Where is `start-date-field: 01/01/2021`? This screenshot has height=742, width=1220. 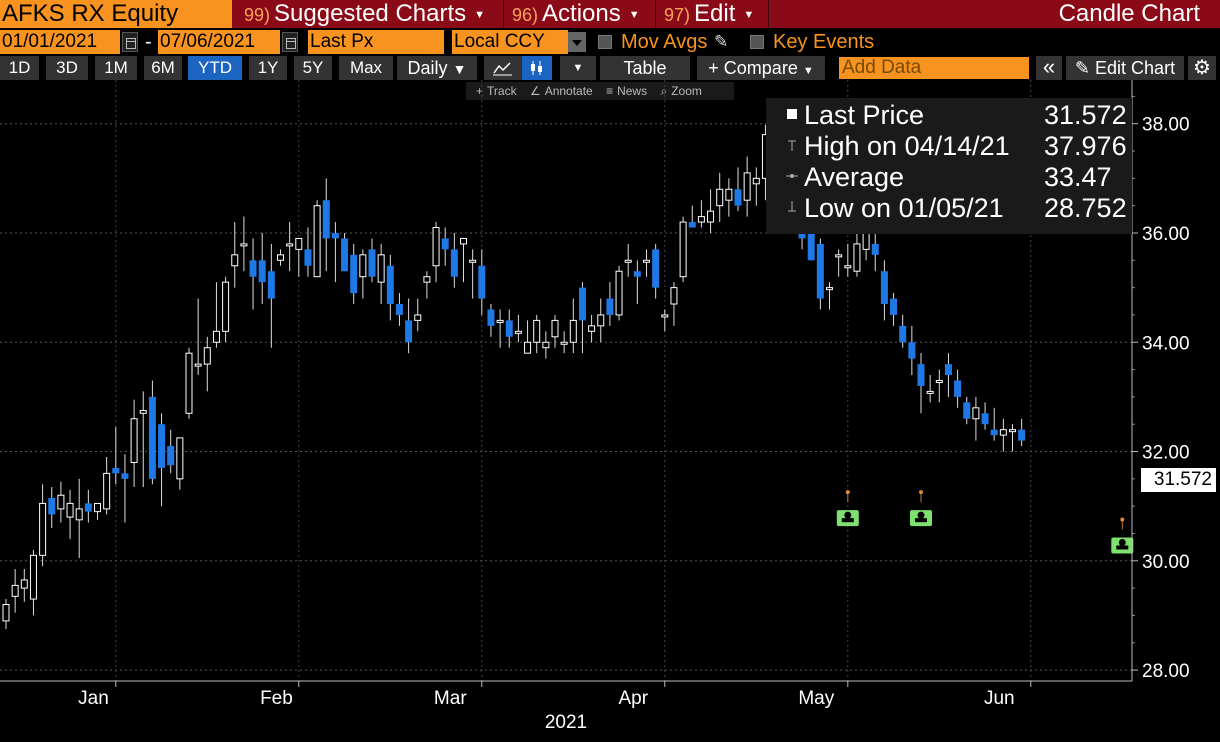 start-date-field: 01/01/2021 is located at coordinates (60, 42).